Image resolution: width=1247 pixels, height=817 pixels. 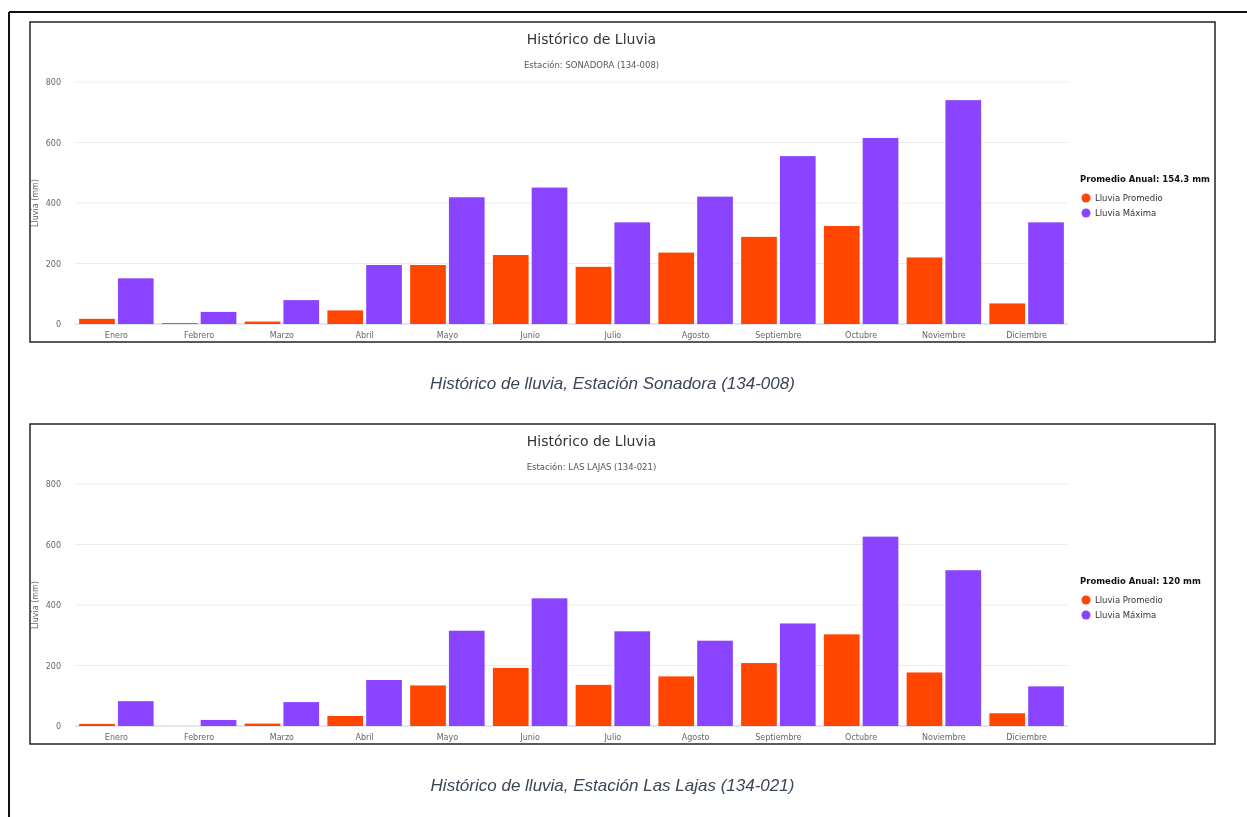 I want to click on chart-subtitle: Estación: LAS LAJAS (134-021), so click(x=591, y=467).